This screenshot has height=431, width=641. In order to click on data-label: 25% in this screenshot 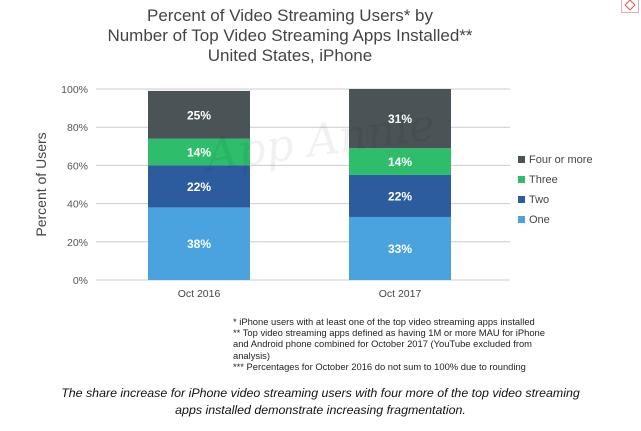, I will do `click(199, 115)`.